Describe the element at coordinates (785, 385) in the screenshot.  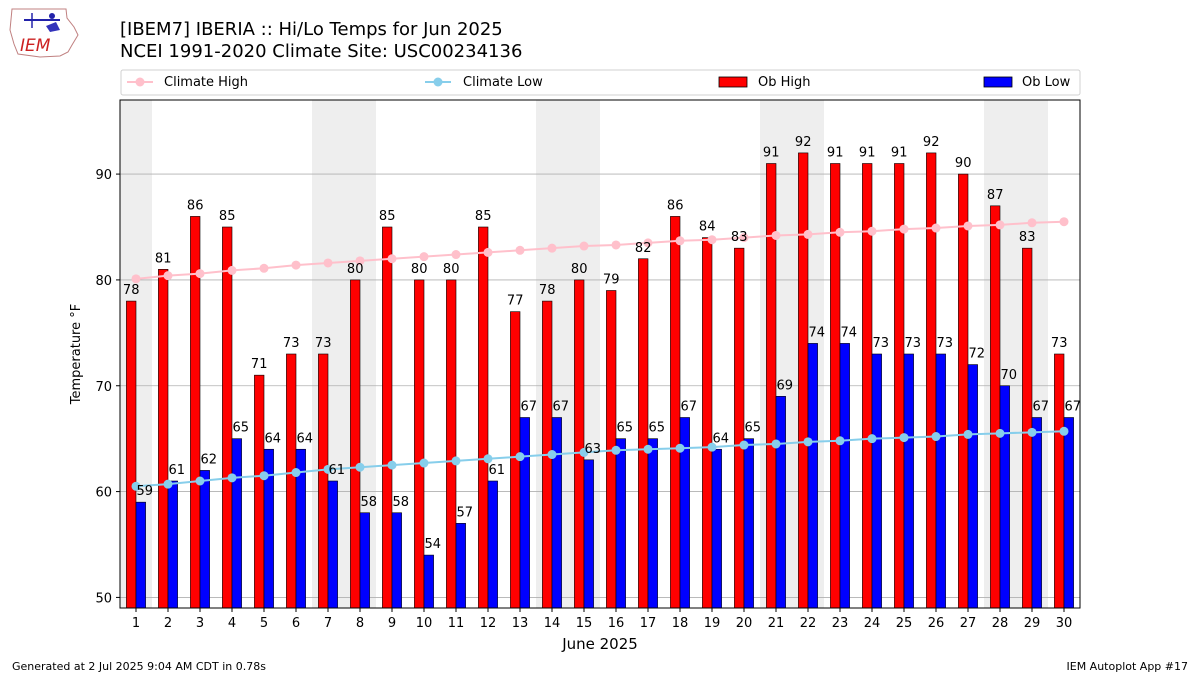
I see `ob-low-label-21: 69` at that location.